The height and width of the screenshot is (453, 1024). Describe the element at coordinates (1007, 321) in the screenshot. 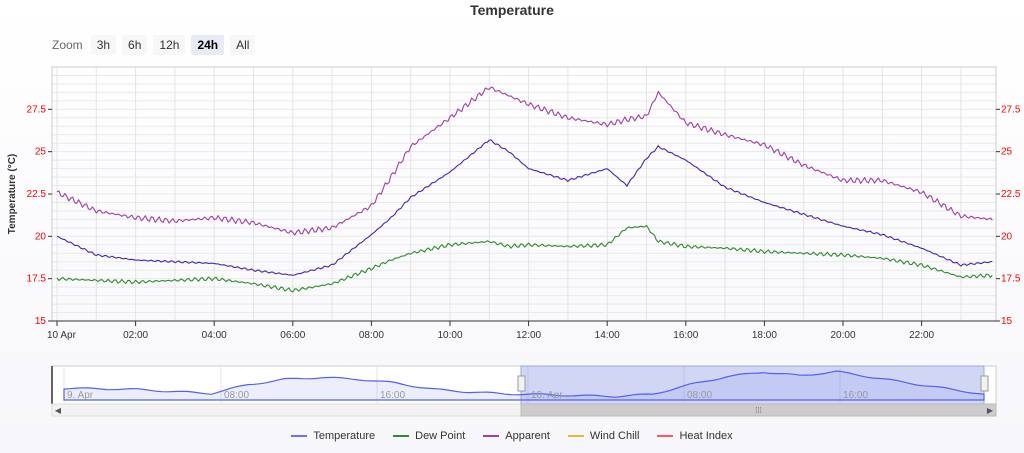

I see `y-tick-label-right: 15` at that location.